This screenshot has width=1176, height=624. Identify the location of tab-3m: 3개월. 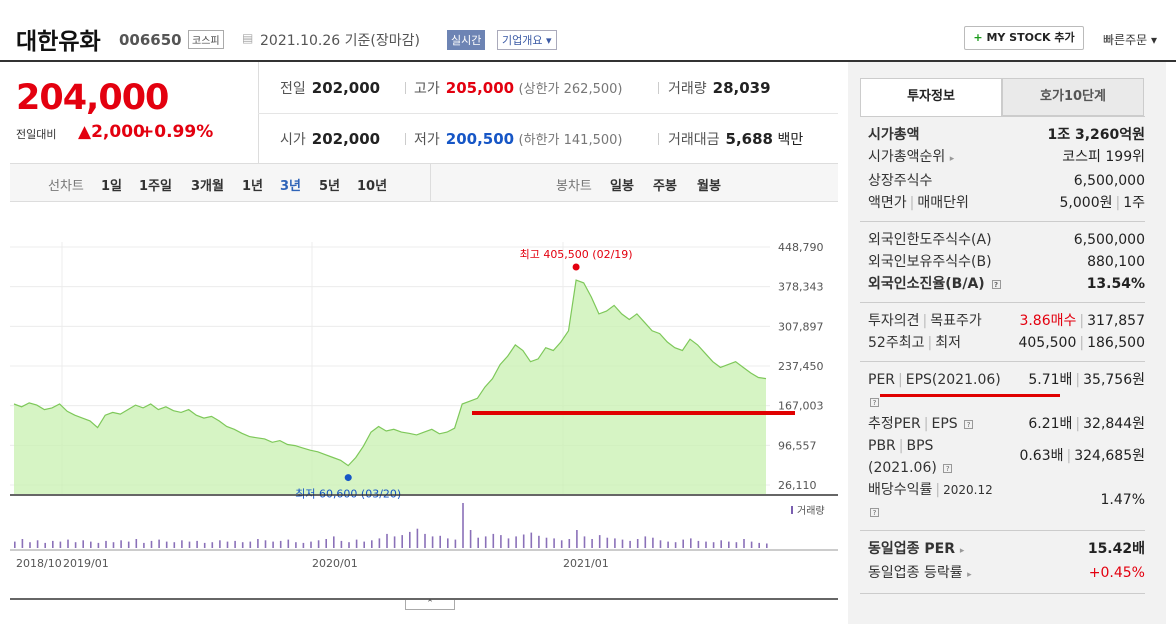
(207, 186).